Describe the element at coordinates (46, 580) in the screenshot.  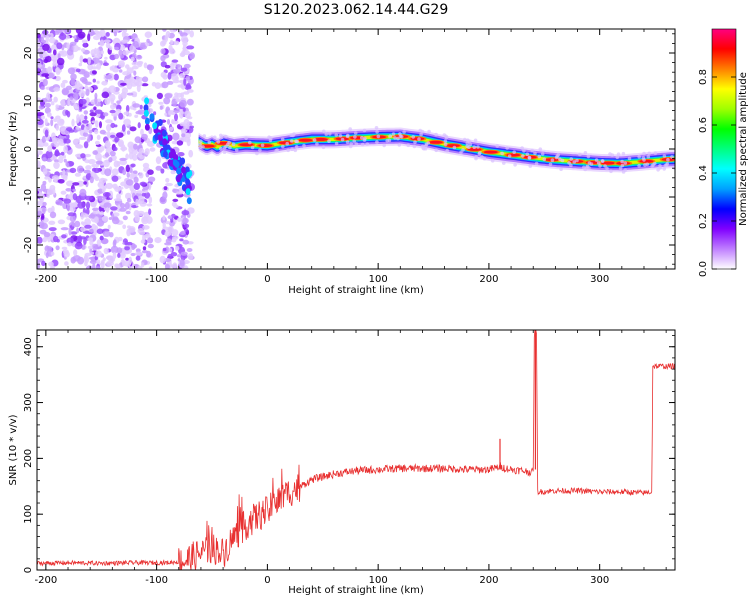
I see `snr-x-tick-label: -200` at that location.